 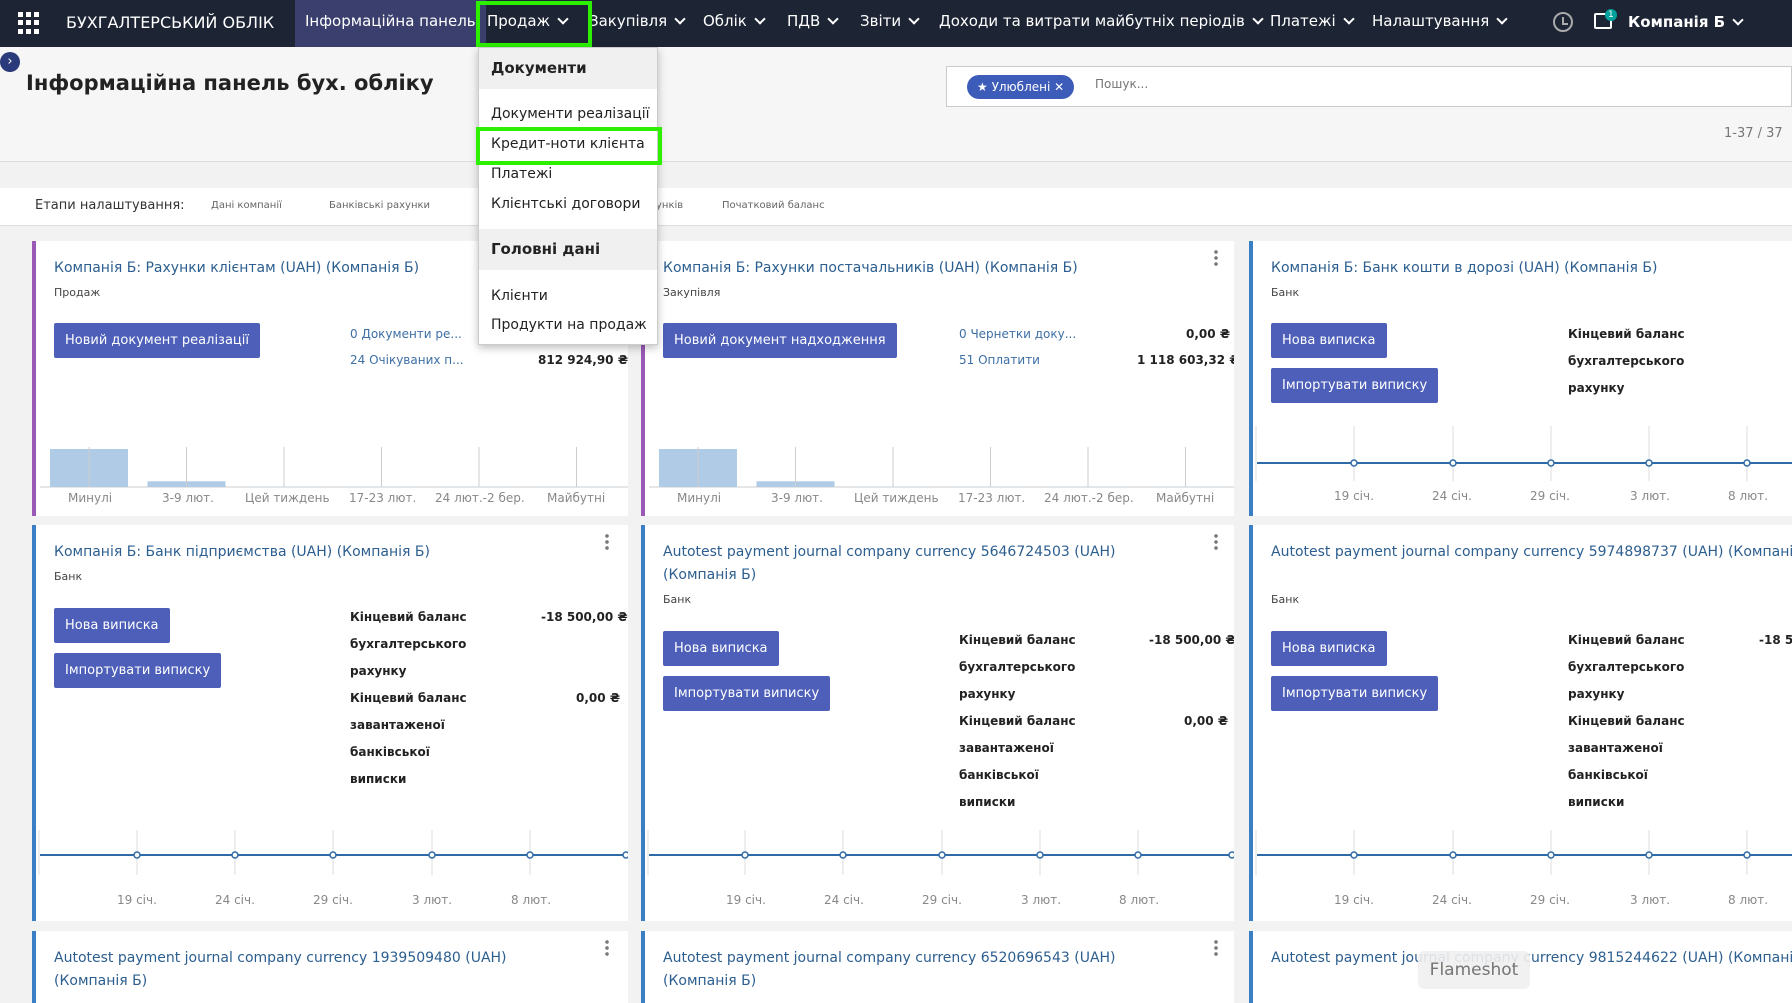 What do you see at coordinates (522, 174) in the screenshot?
I see `menu-item-payments: Платежі` at bounding box center [522, 174].